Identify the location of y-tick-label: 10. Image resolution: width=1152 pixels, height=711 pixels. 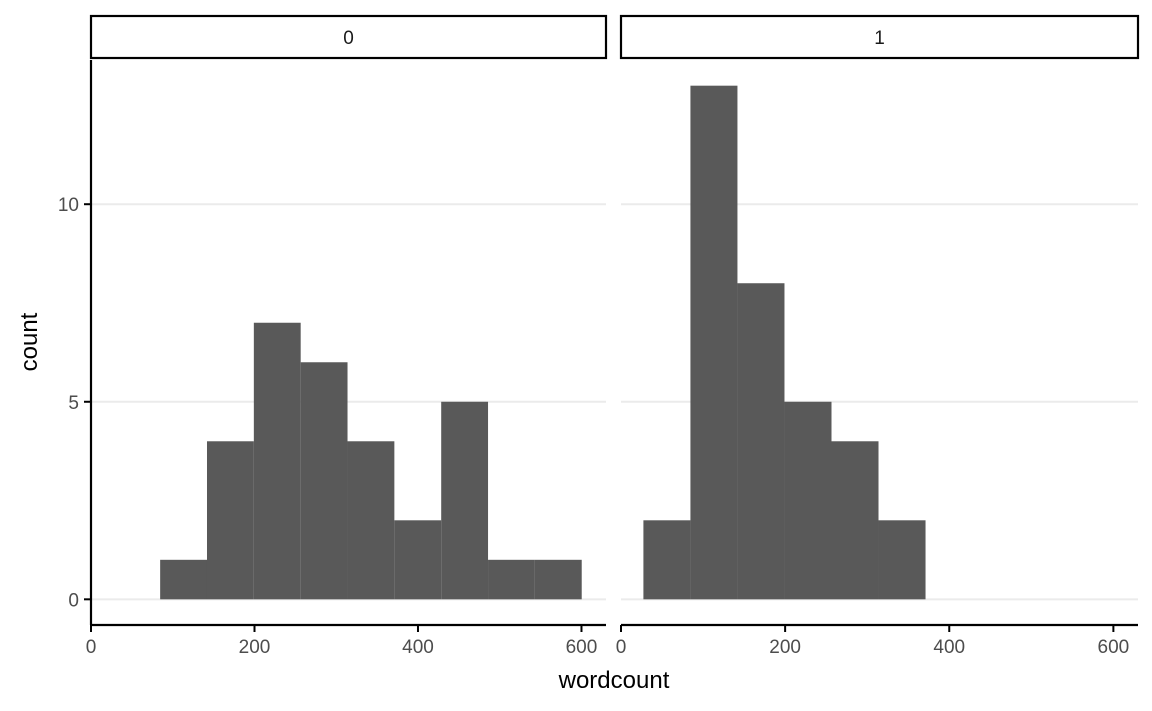
(68, 205).